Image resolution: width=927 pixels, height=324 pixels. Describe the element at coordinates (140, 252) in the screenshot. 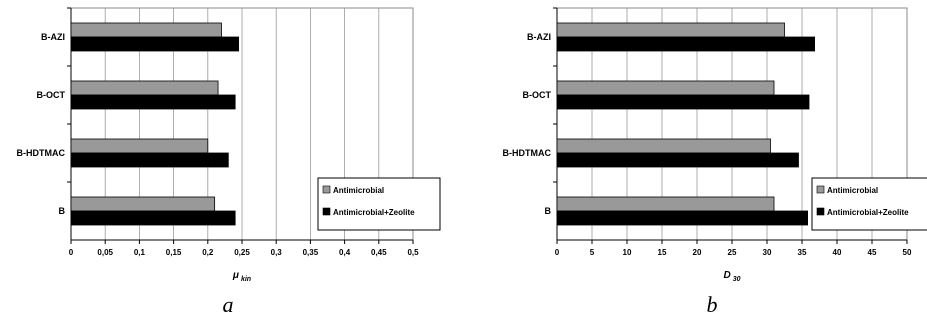

I see `x-tick-label: 0,1` at that location.